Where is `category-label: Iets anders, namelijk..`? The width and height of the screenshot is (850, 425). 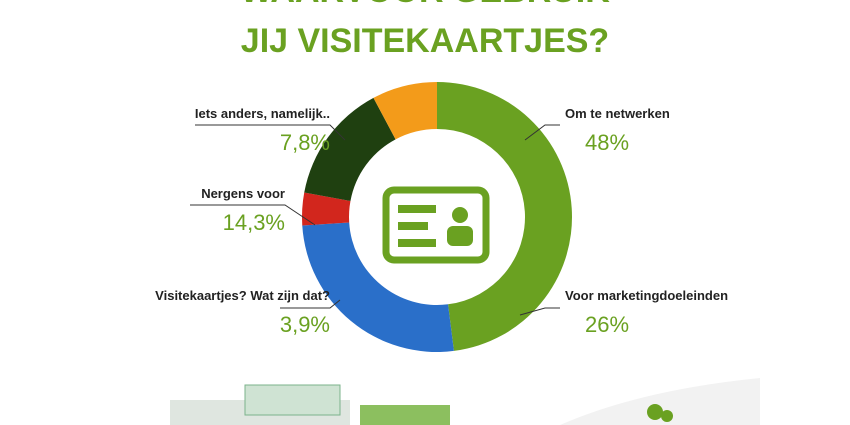 category-label: Iets anders, namelijk.. is located at coordinates (262, 113).